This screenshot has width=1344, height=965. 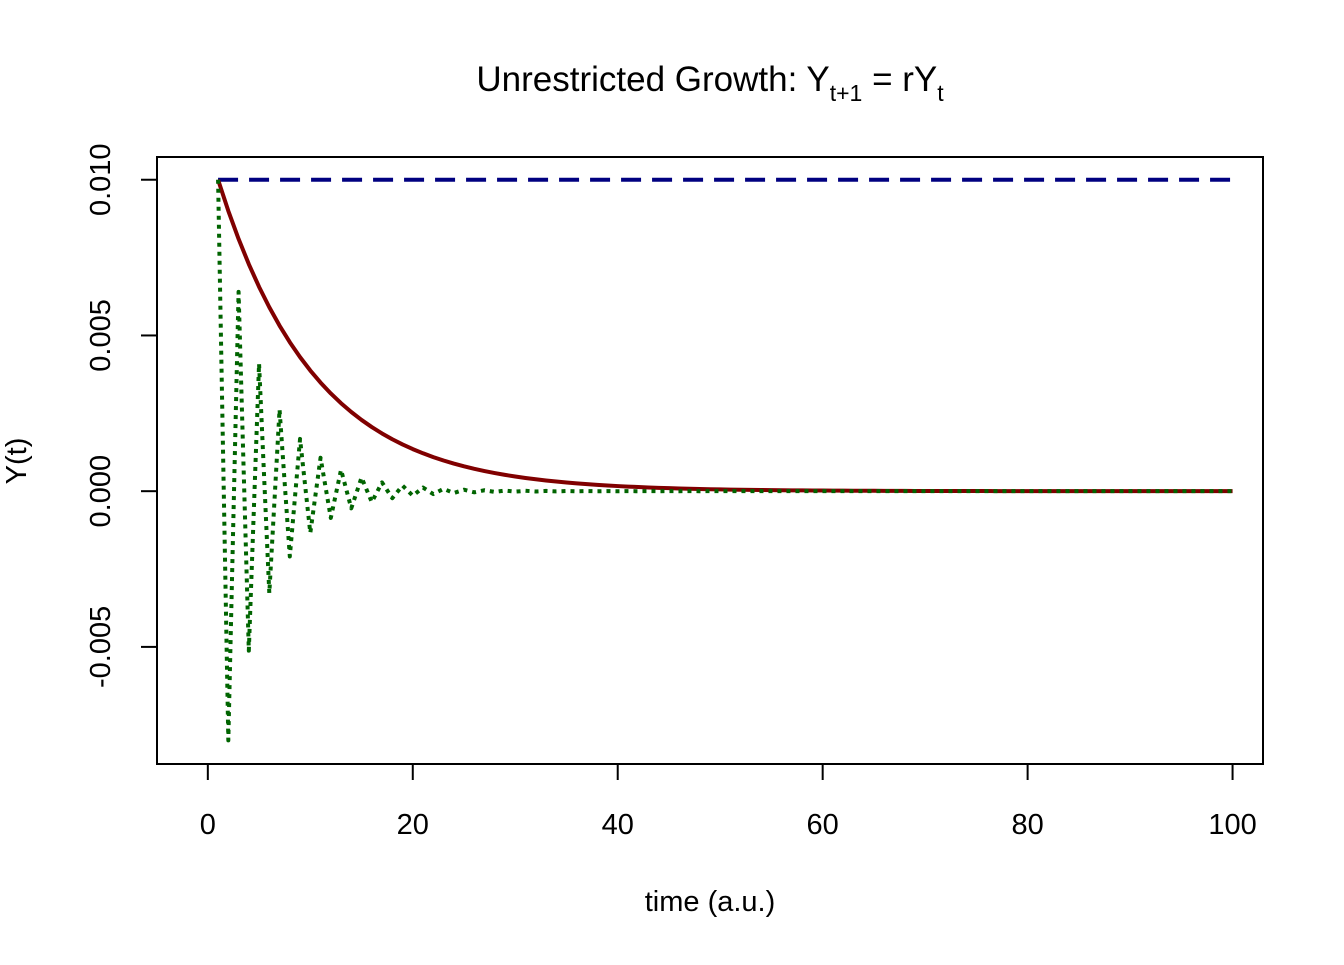 I want to click on x-tick-label: 100, so click(x=1232, y=825).